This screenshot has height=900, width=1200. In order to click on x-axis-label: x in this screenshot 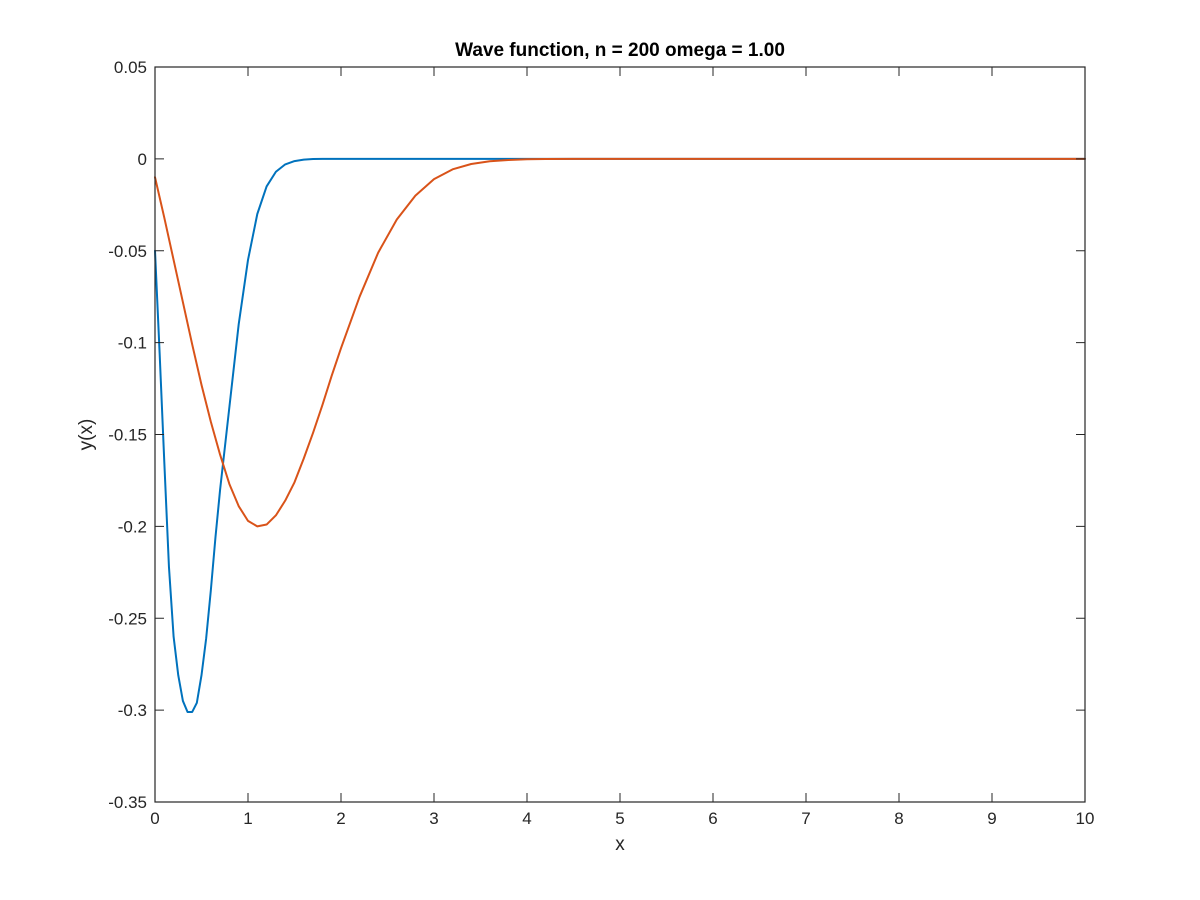, I will do `click(620, 844)`.